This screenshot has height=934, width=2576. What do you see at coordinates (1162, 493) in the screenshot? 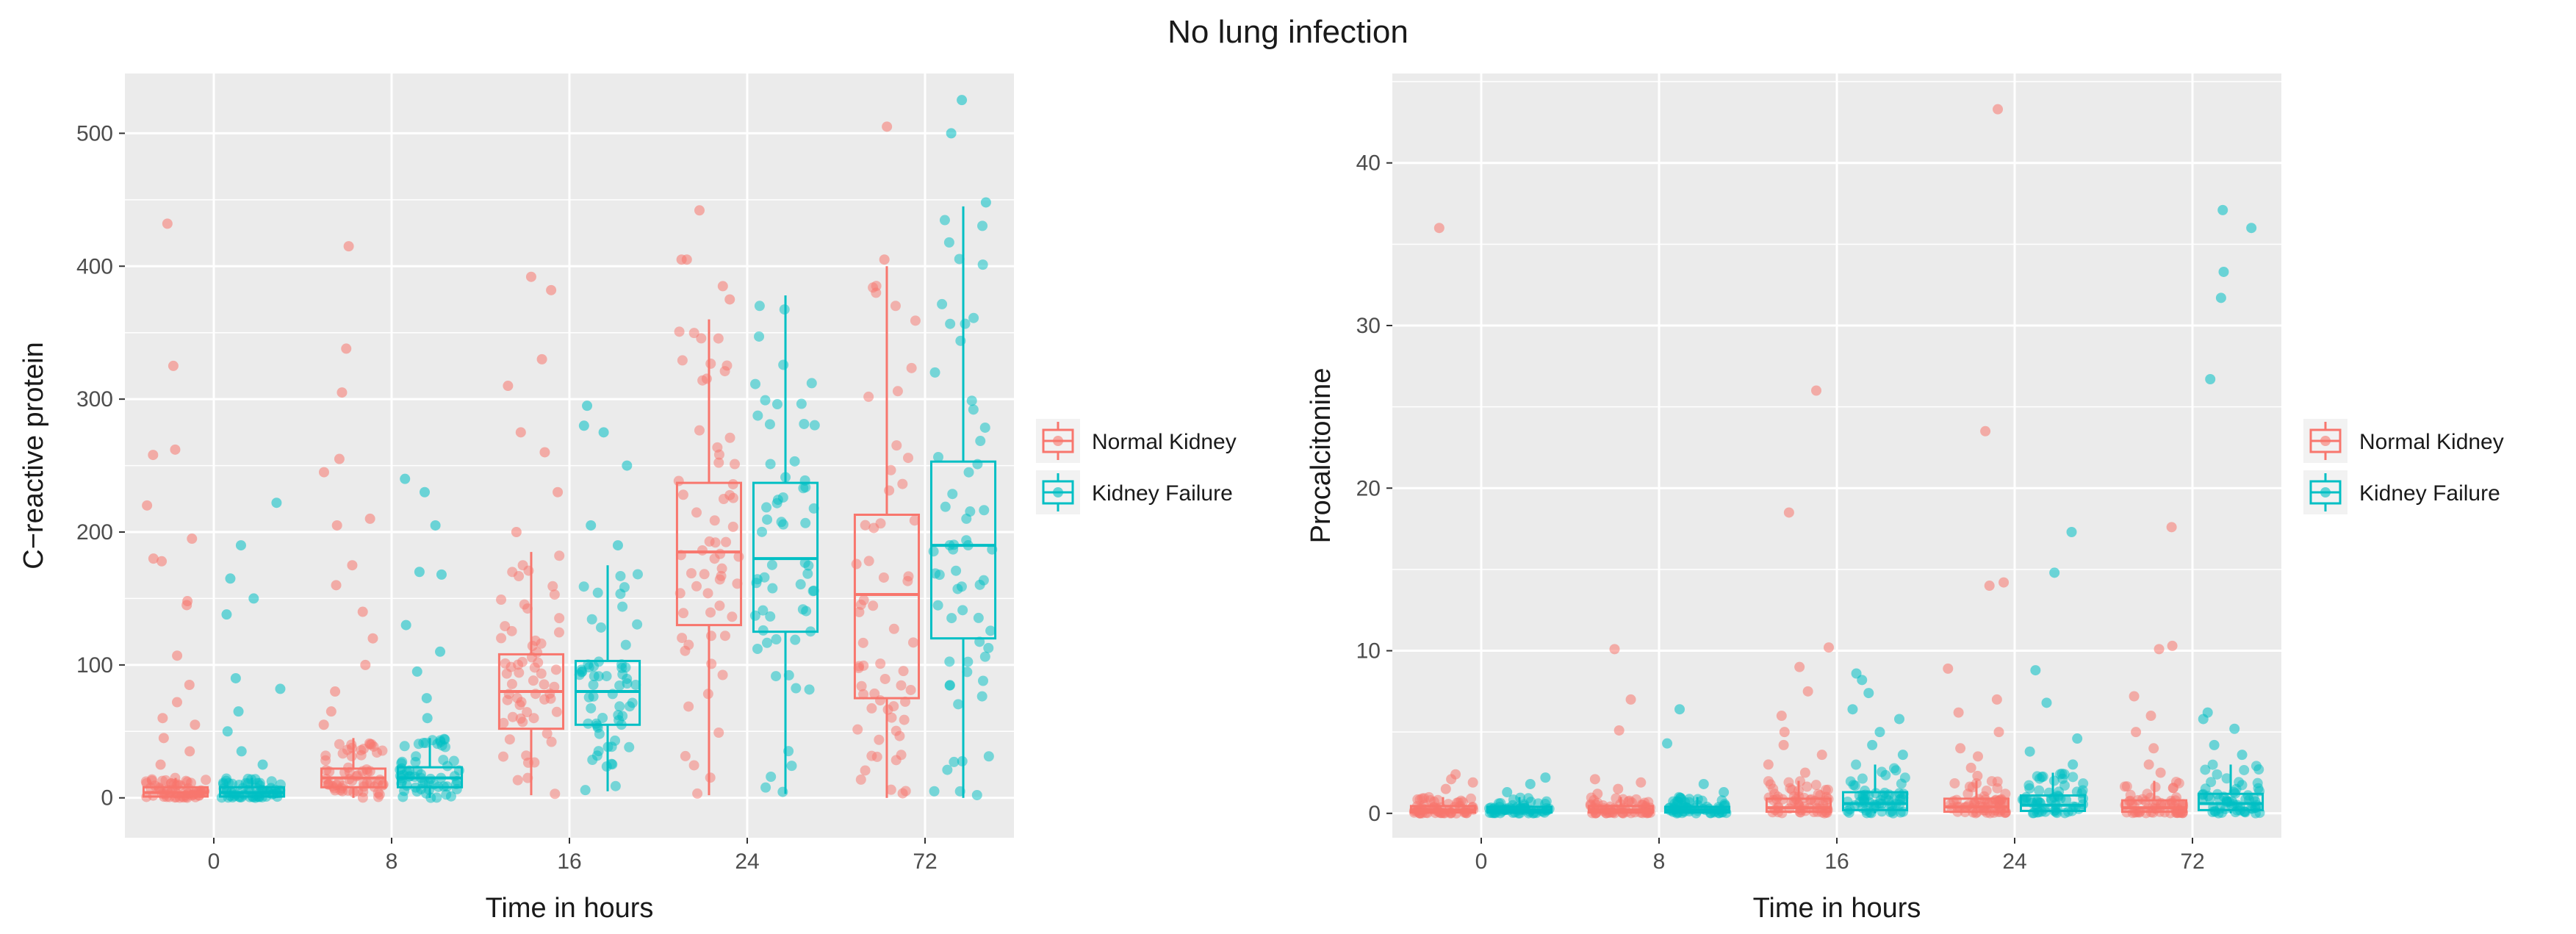
I see `legend-label: Kidney Failure` at bounding box center [1162, 493].